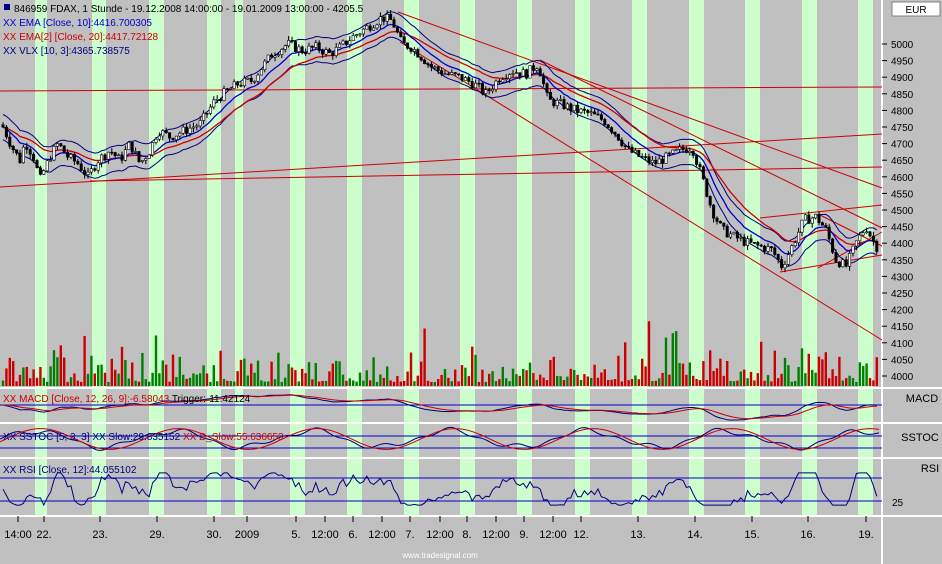 This screenshot has height=564, width=942. I want to click on price-tick-label: 4750, so click(902, 128).